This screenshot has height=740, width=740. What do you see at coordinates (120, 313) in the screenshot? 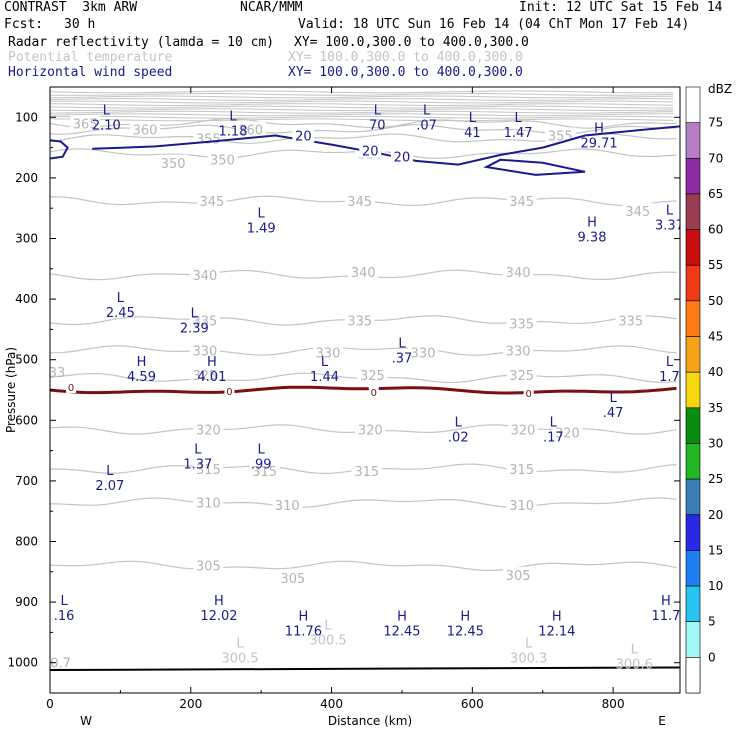
I see `extremum-value: 2.45` at bounding box center [120, 313].